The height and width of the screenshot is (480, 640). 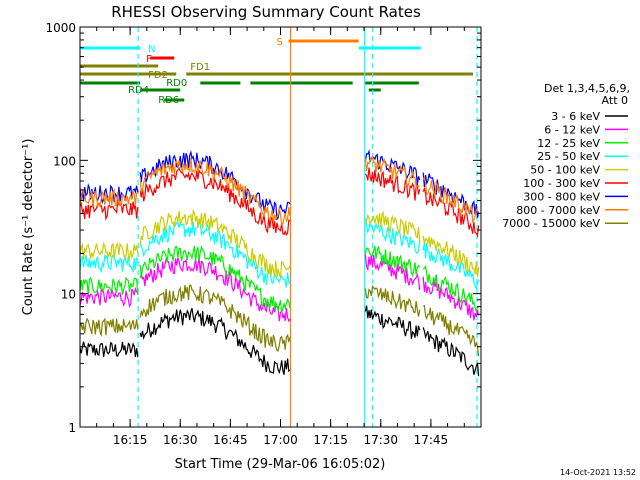 What do you see at coordinates (130, 440) in the screenshot?
I see `x-tick-label: 16:15` at bounding box center [130, 440].